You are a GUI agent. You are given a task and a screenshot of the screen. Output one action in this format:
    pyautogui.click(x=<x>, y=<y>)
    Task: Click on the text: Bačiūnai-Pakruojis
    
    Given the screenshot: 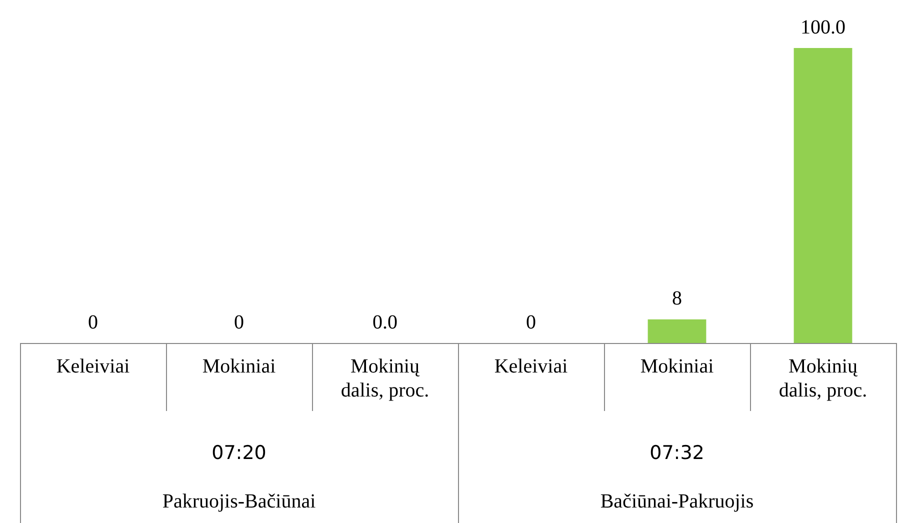 What is the action you would take?
    pyautogui.click(x=677, y=501)
    